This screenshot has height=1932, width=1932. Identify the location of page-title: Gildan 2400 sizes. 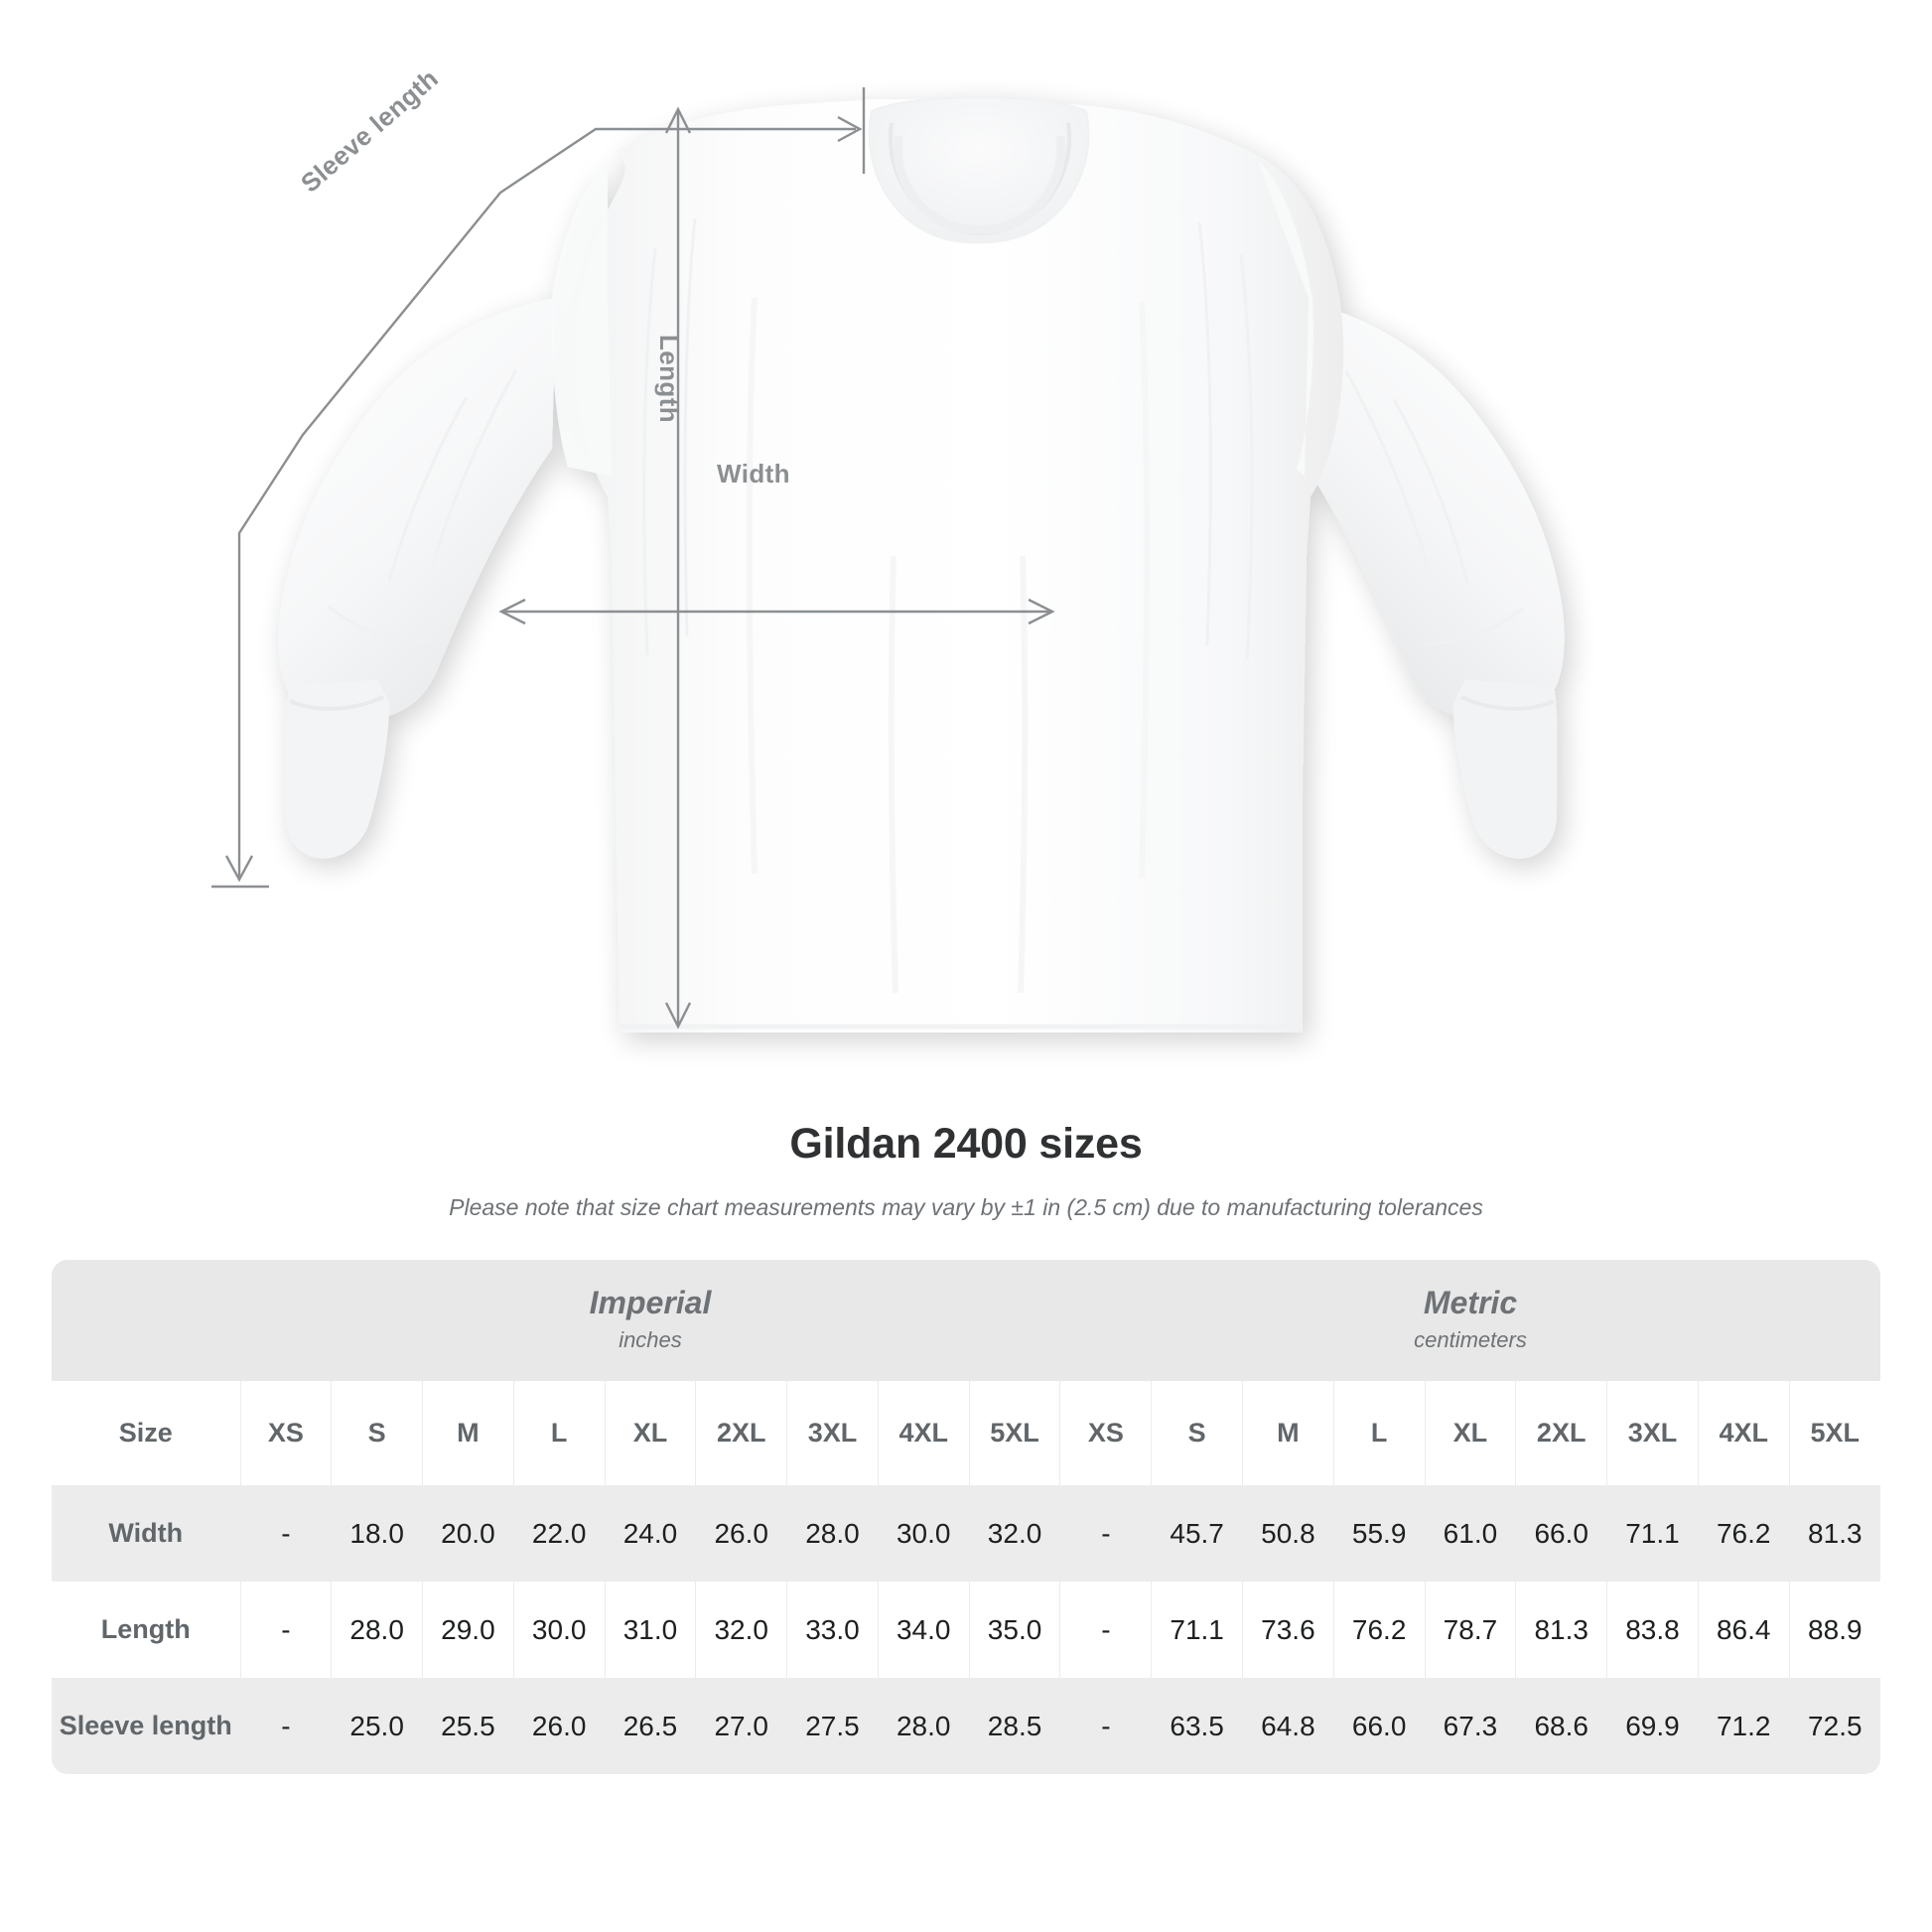
(966, 1144).